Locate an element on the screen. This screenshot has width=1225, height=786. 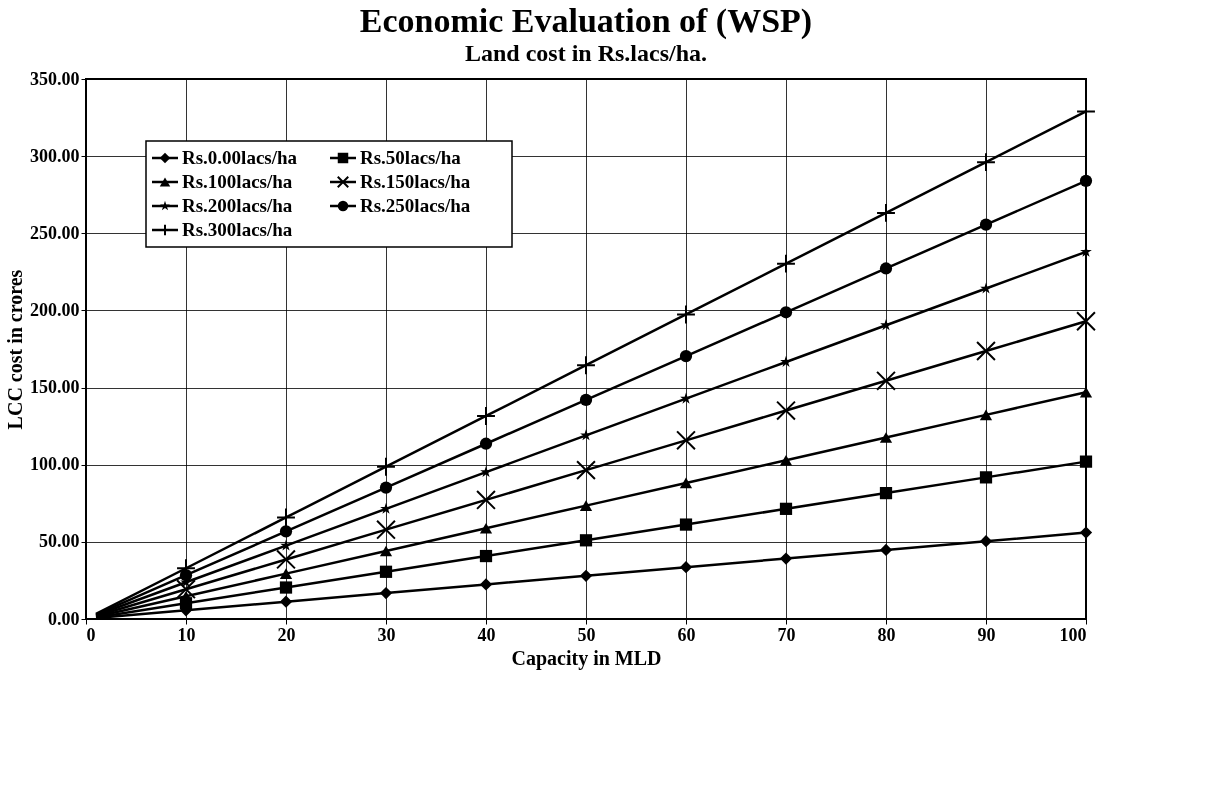
x-axis-title: Capacity in MLD is located at coordinates (586, 658).